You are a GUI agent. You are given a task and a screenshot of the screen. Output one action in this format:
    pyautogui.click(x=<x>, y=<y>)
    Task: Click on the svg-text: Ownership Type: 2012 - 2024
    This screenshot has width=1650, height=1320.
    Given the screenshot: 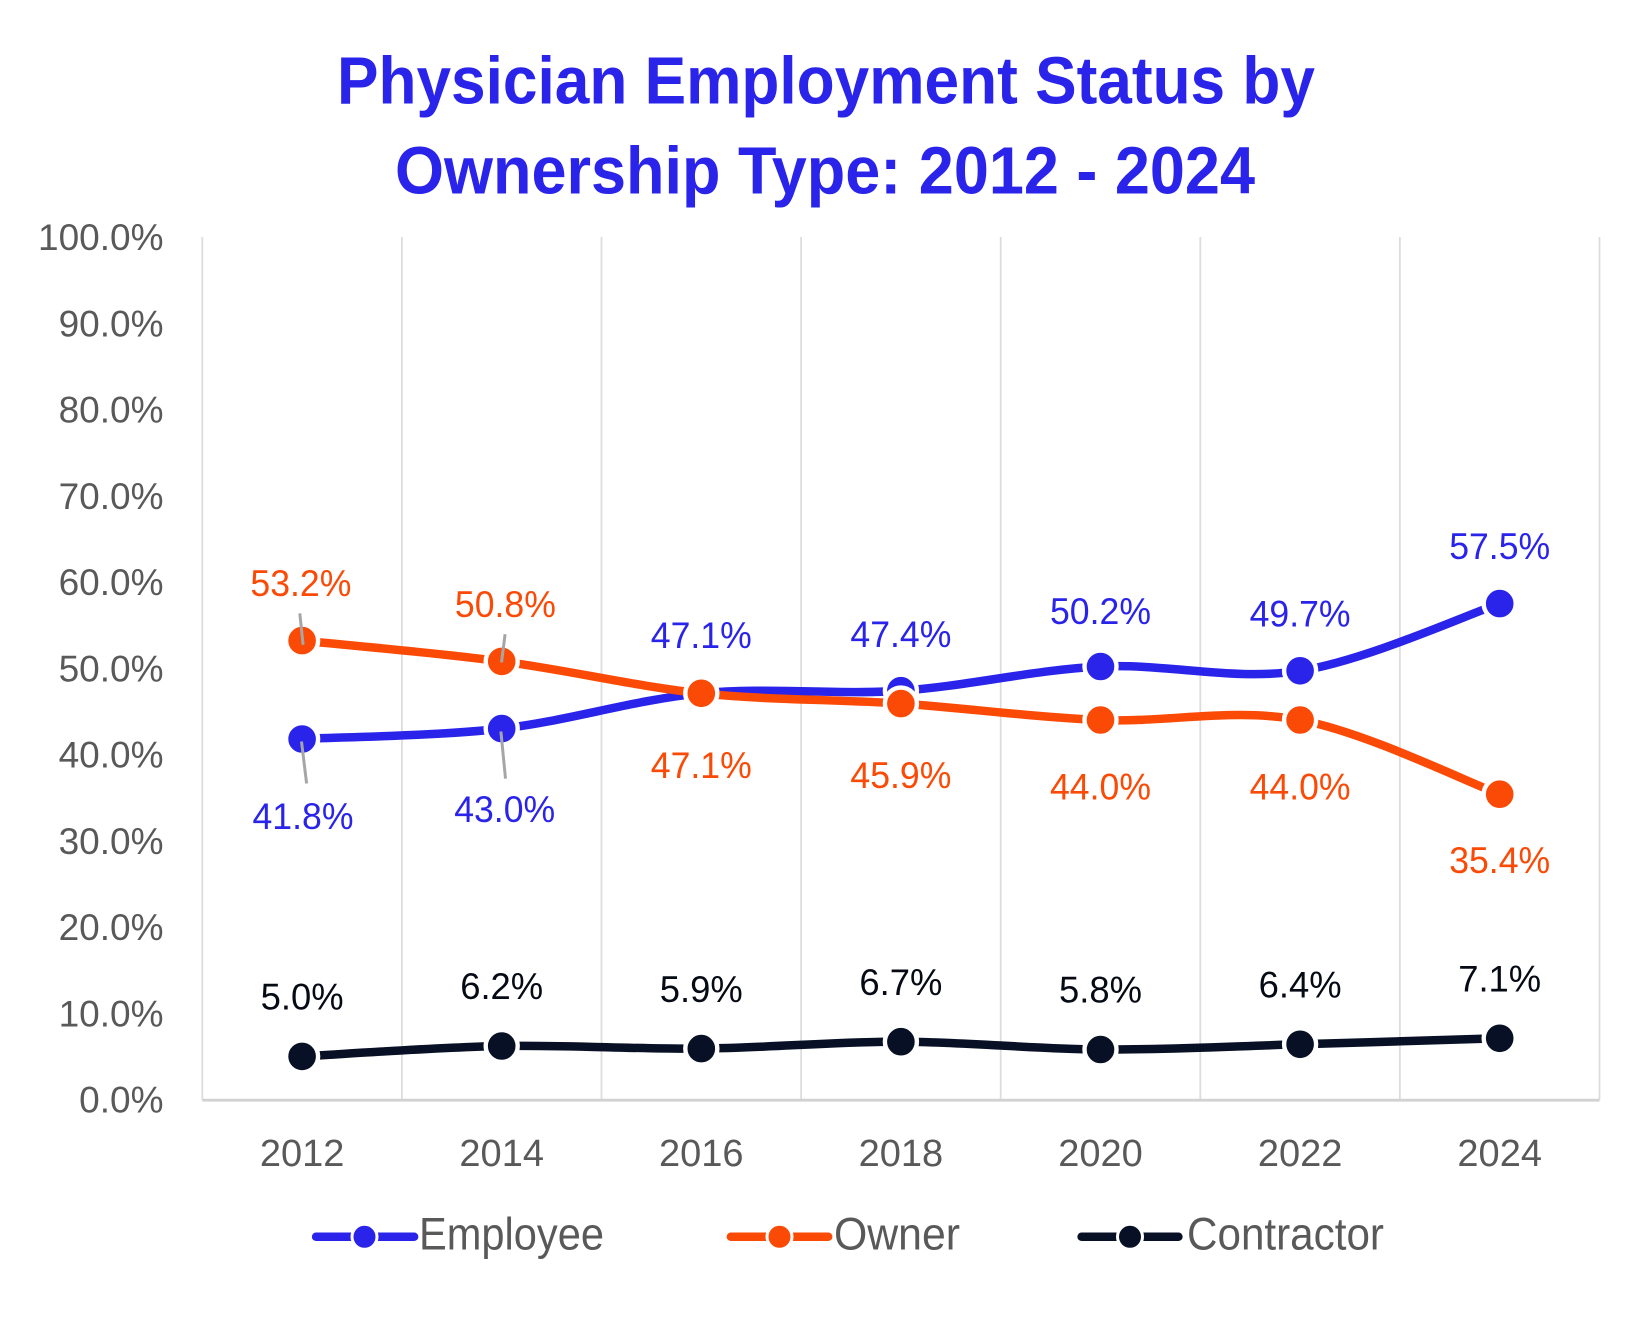 What is the action you would take?
    pyautogui.click(x=825, y=170)
    